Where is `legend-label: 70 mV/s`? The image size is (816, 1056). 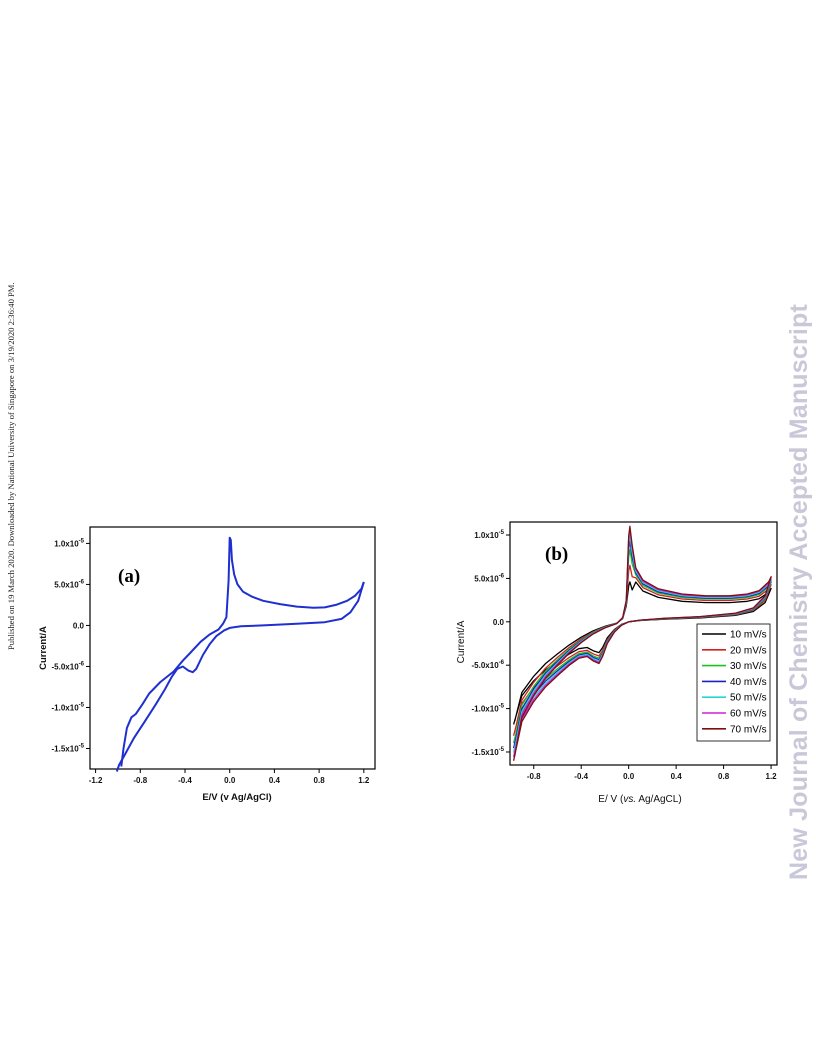 legend-label: 70 mV/s is located at coordinates (748, 729).